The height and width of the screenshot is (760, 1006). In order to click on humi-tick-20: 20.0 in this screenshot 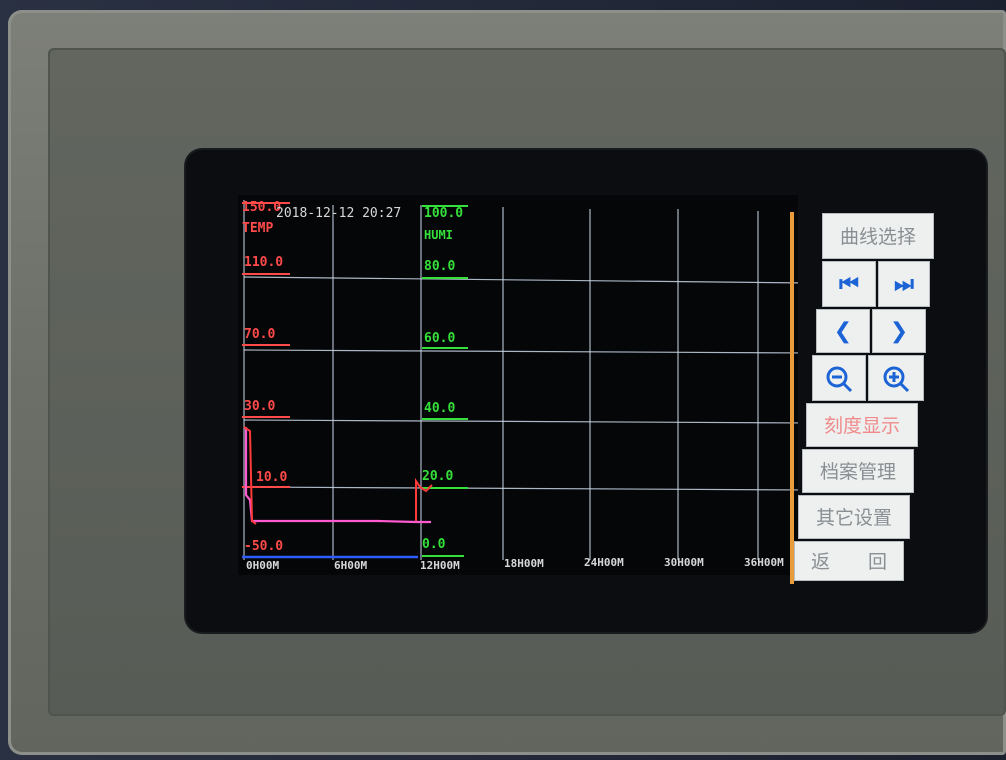, I will do `click(438, 476)`.